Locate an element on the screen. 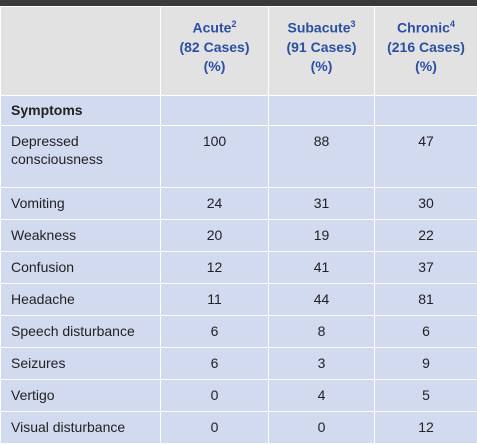 The image size is (477, 444). value-cell: 3 is located at coordinates (322, 364).